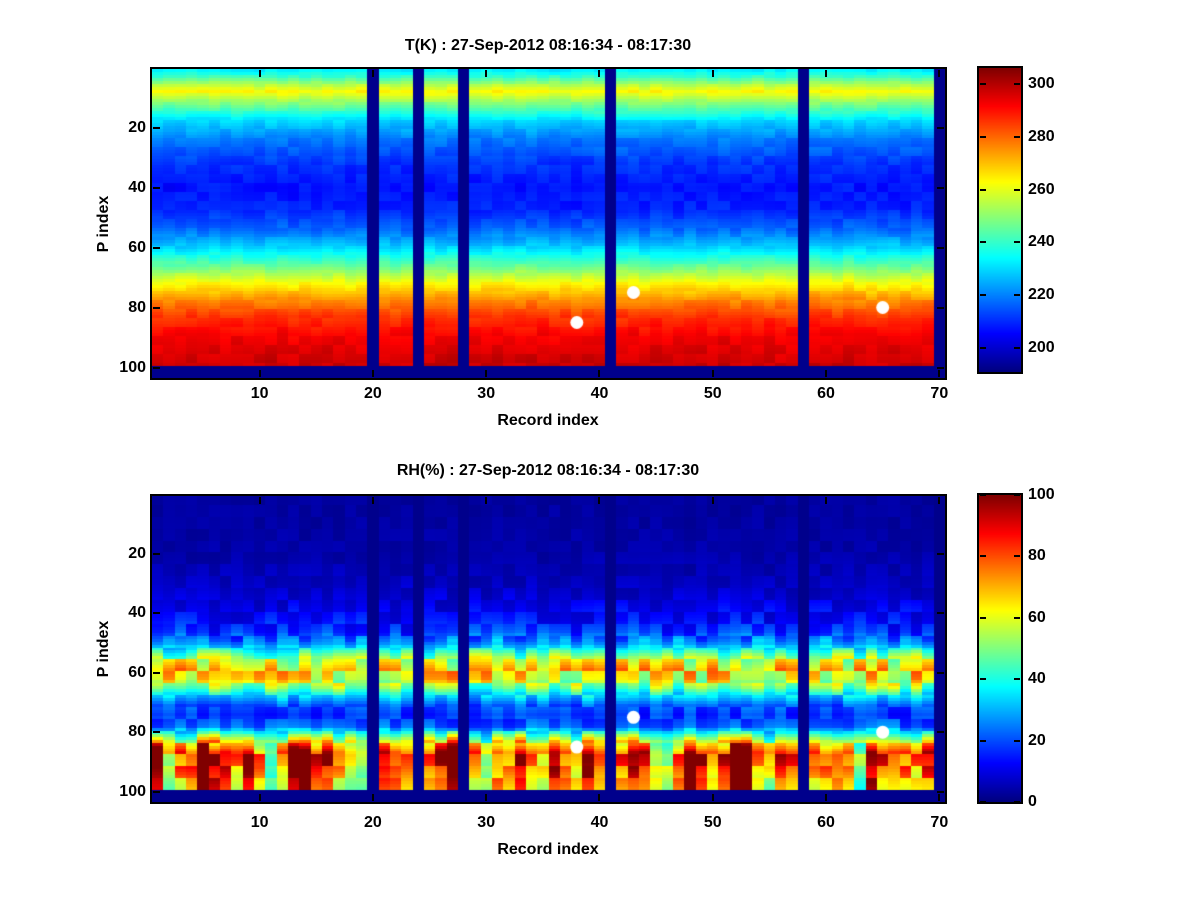 This screenshot has height=900, width=1200. I want to click on temperature-x-axis-label: Record index, so click(548, 420).